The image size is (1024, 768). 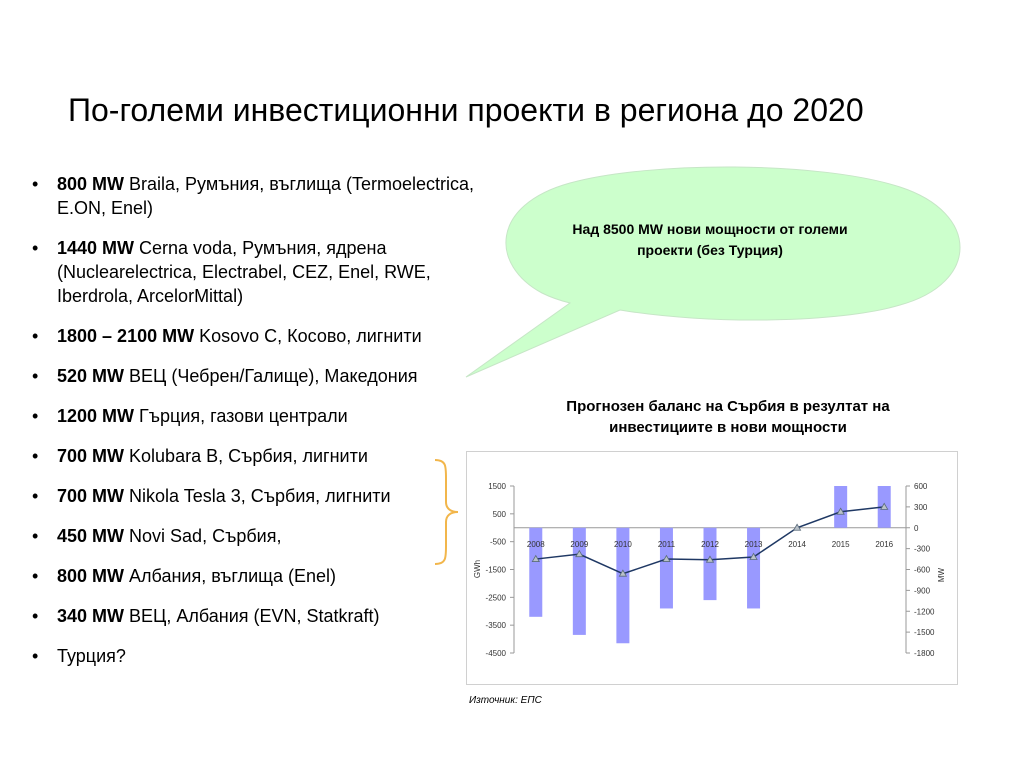 What do you see at coordinates (255, 656) in the screenshot?
I see `list-item: Турция?` at bounding box center [255, 656].